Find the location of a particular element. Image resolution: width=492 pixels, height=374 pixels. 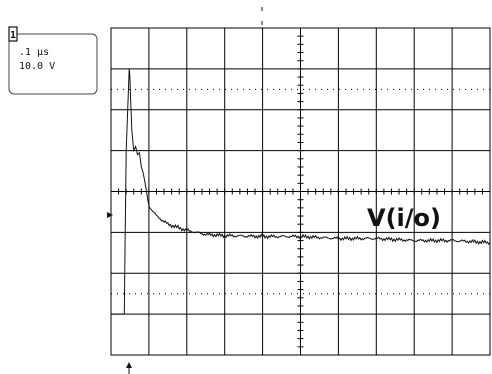

readout-frame is located at coordinates (53, 64).